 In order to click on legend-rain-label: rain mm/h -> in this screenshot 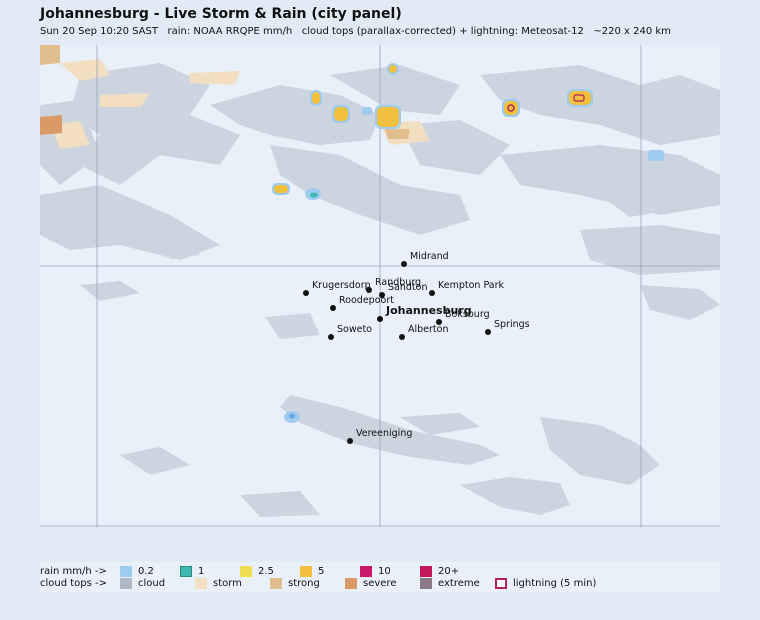, I will do `click(73, 571)`.